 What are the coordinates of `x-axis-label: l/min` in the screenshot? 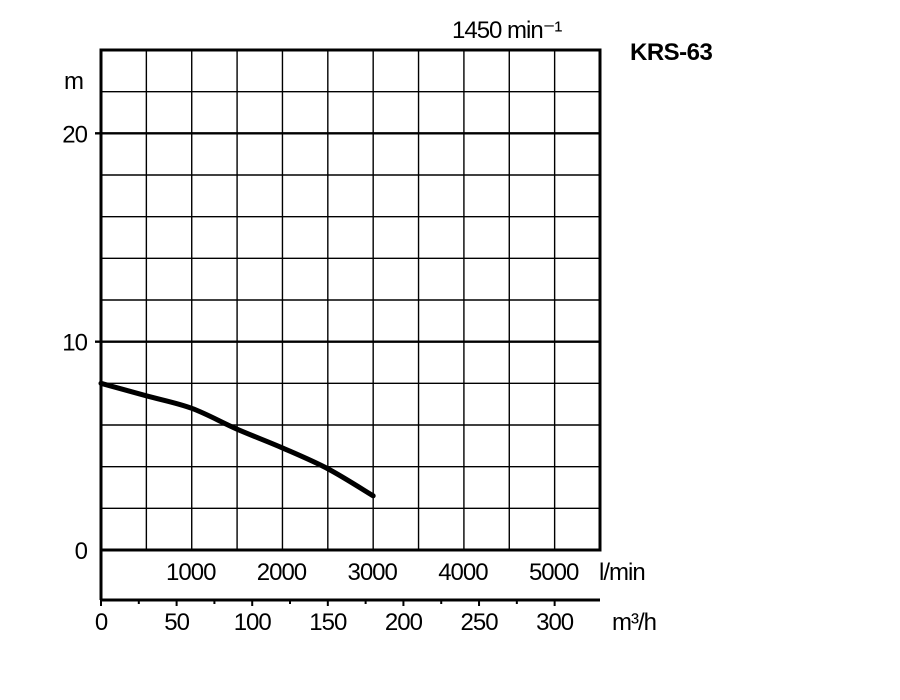 It's located at (622, 572).